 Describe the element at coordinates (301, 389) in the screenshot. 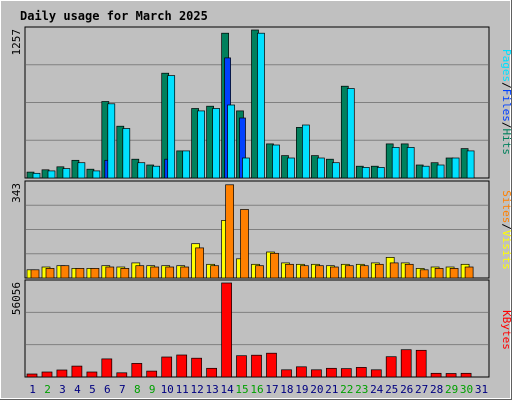

I see `day-label: 19` at that location.